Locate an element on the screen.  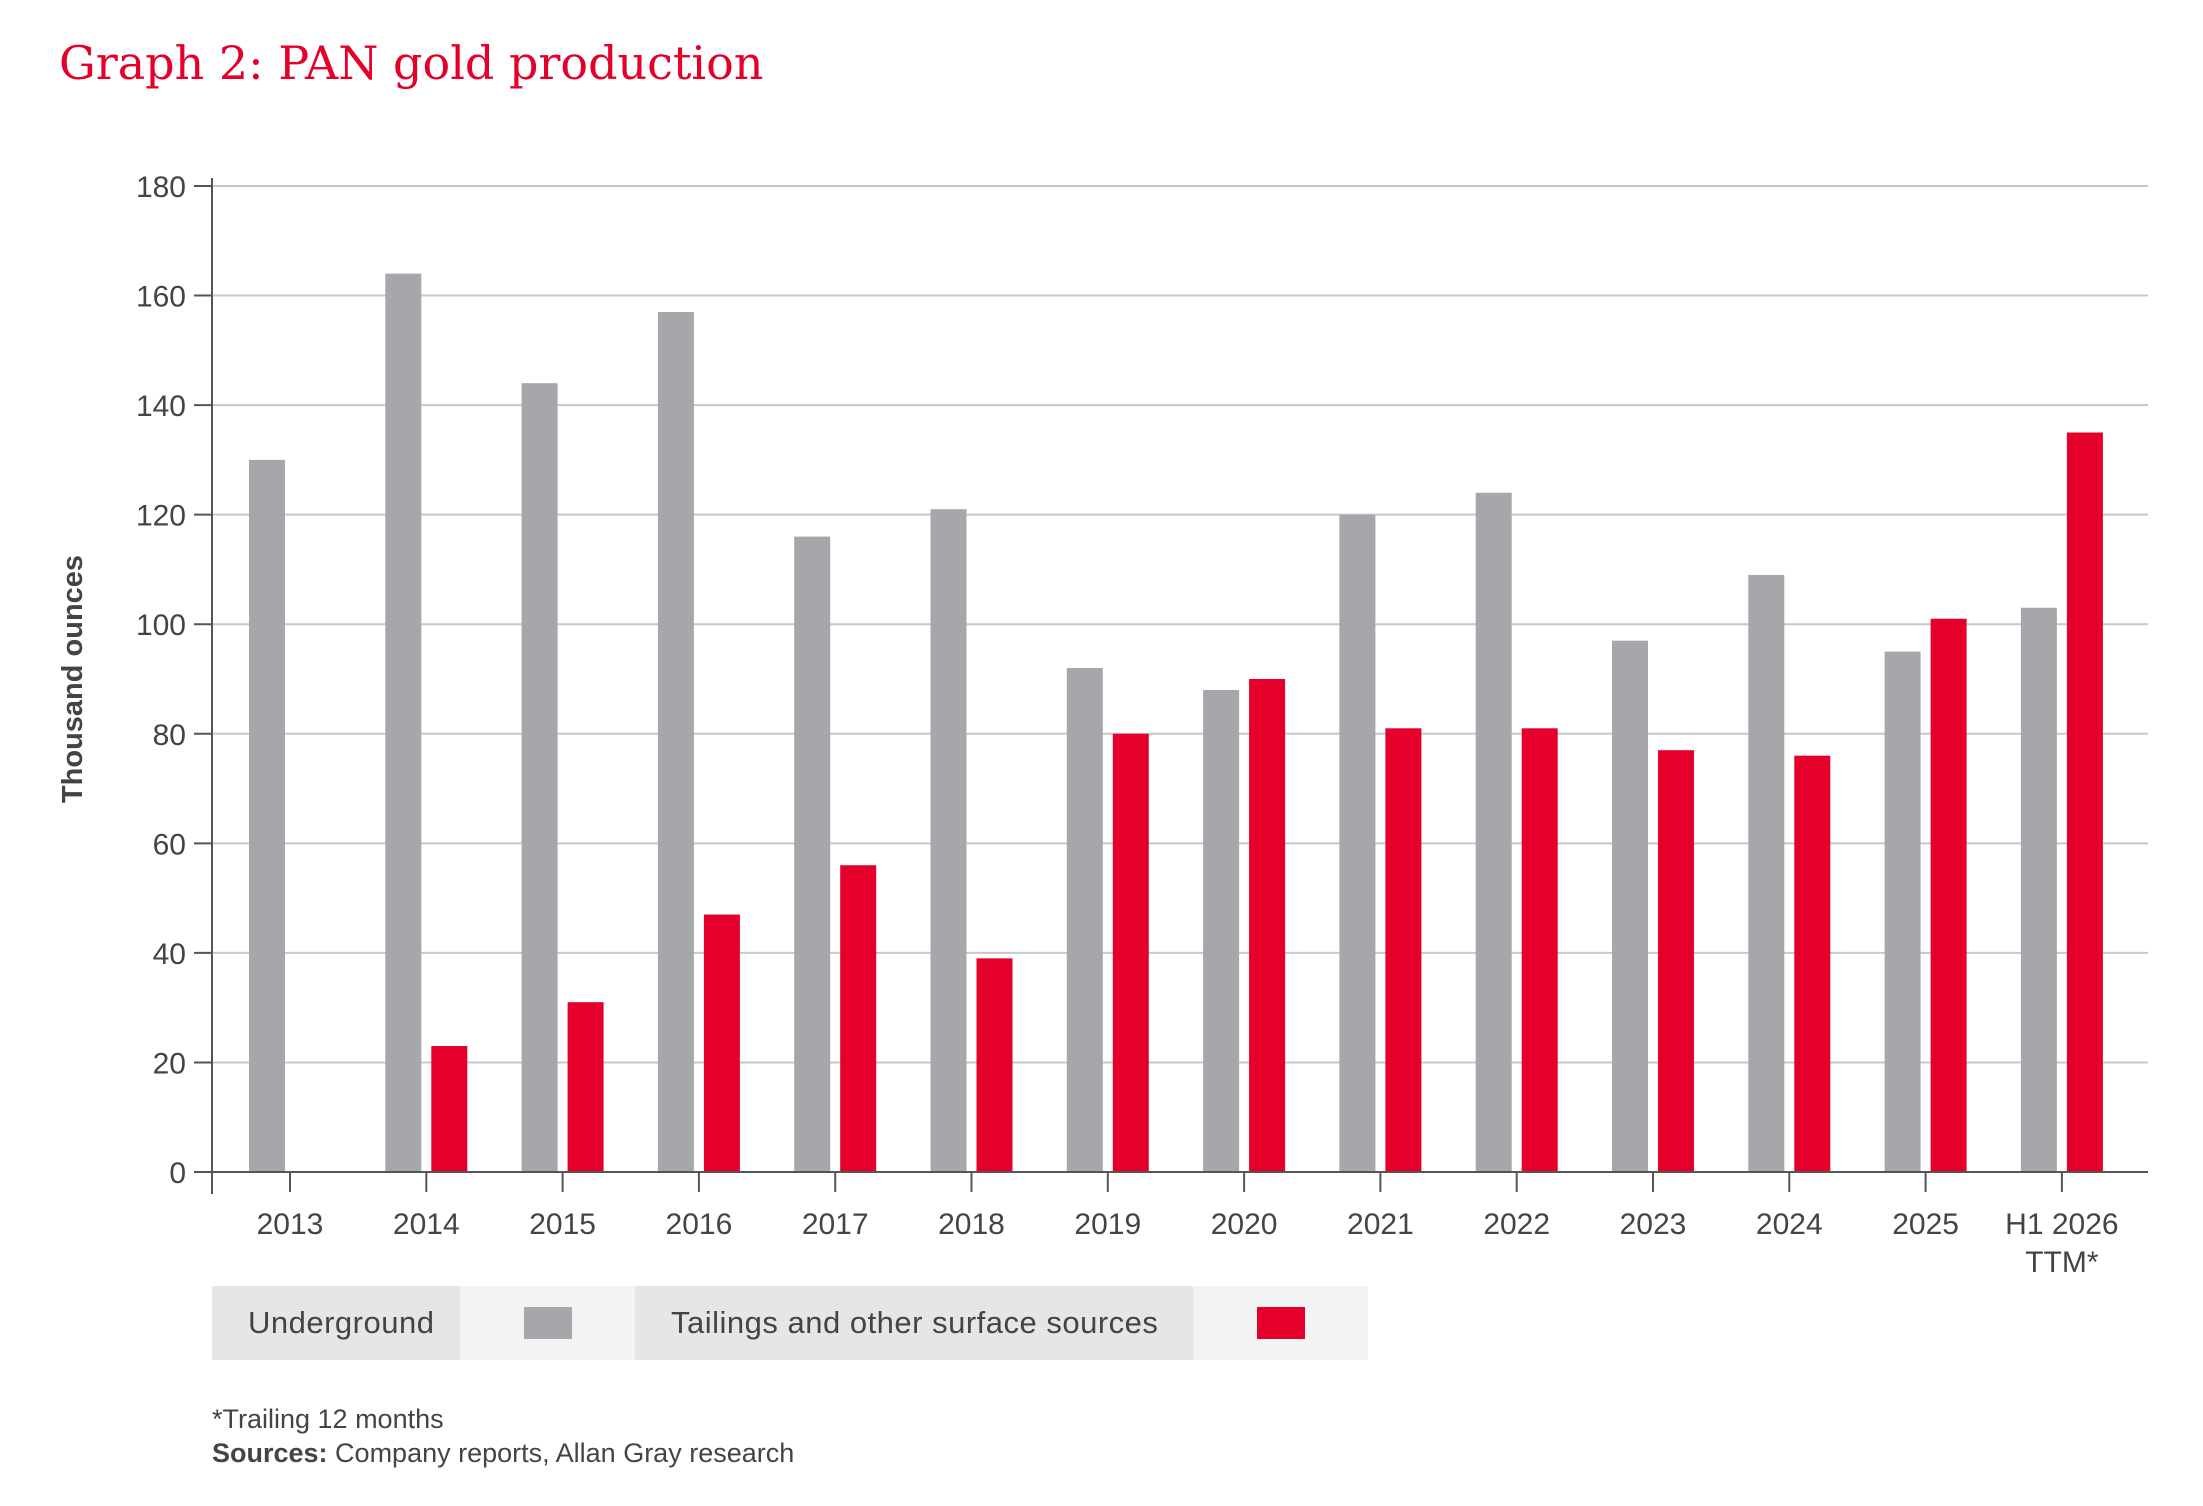
x-tick-label: 2025 is located at coordinates (1925, 1224).